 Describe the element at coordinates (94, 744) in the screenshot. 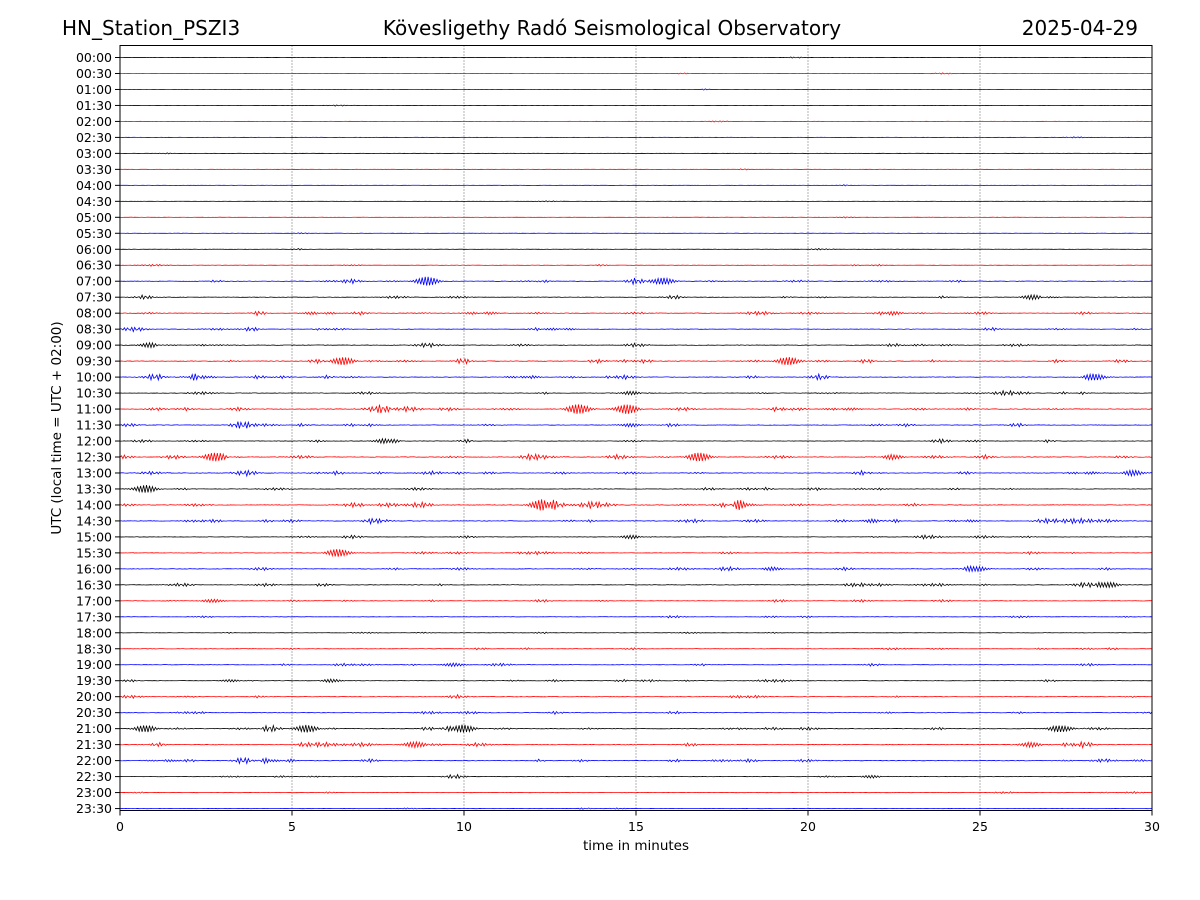

I see `y-tick-label: 21:30` at that location.